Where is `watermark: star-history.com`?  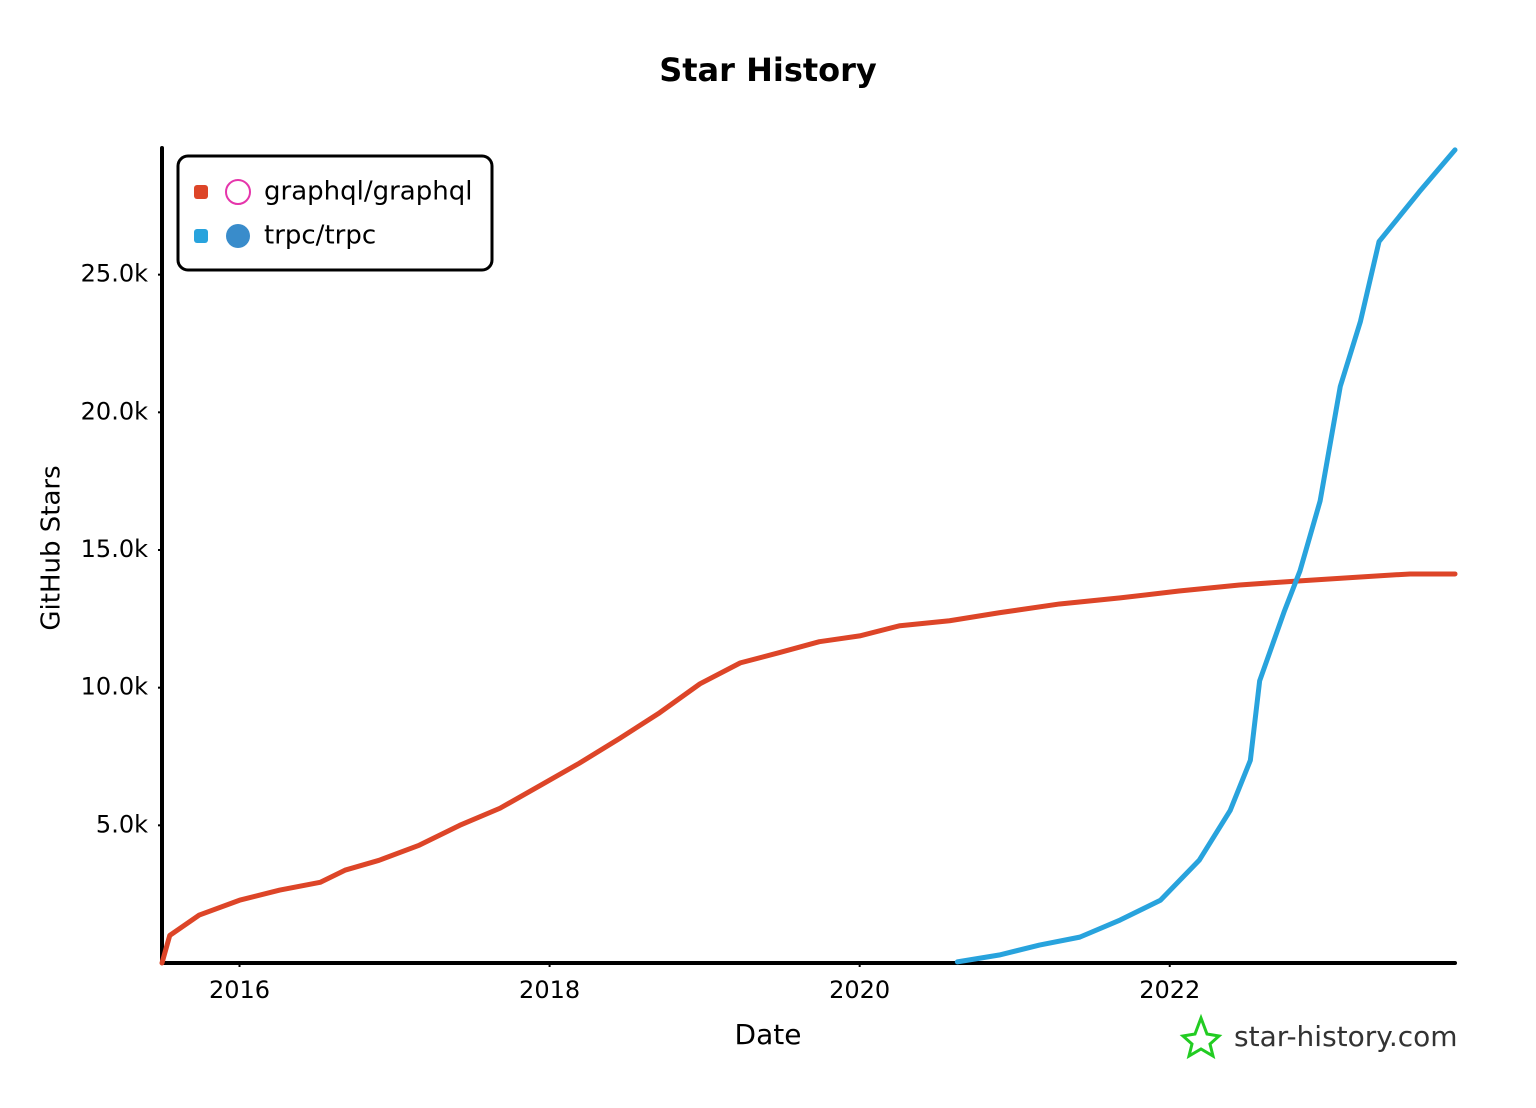
watermark: star-history.com is located at coordinates (1318, 1036).